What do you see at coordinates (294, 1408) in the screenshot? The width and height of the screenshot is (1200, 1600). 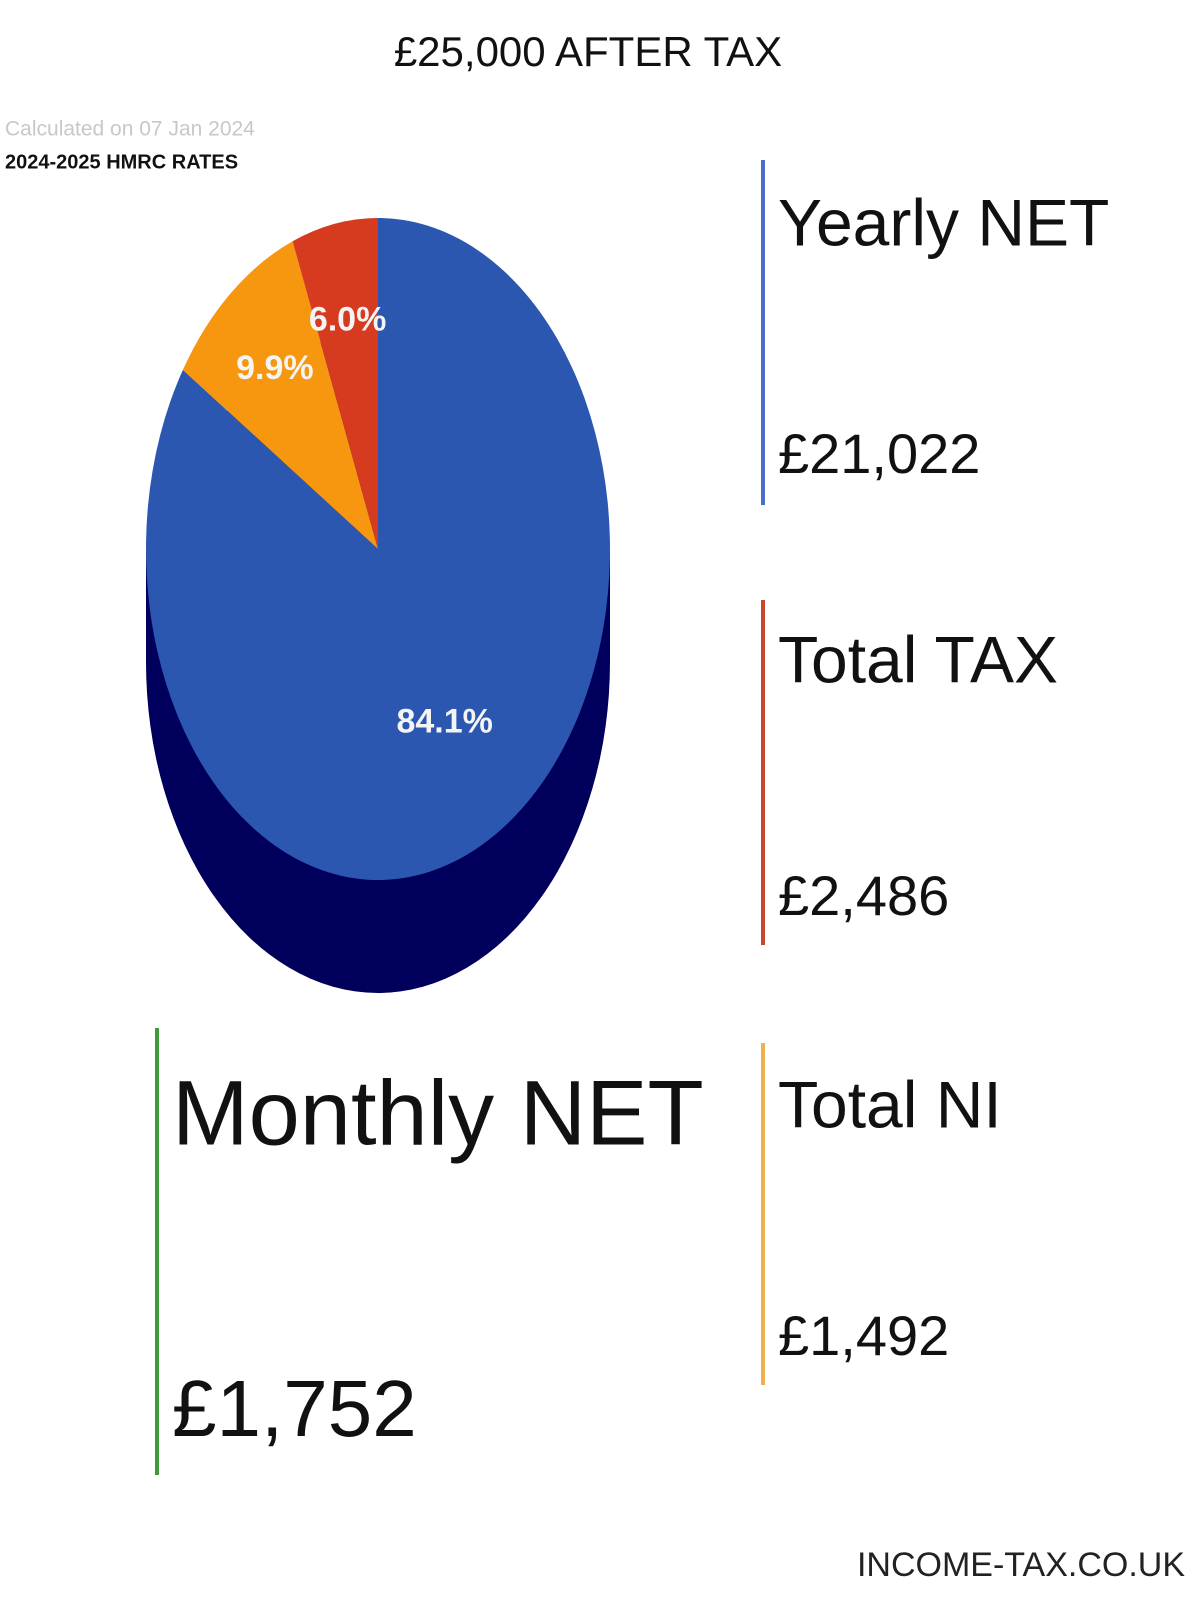 I see `stat-value: £1,752` at bounding box center [294, 1408].